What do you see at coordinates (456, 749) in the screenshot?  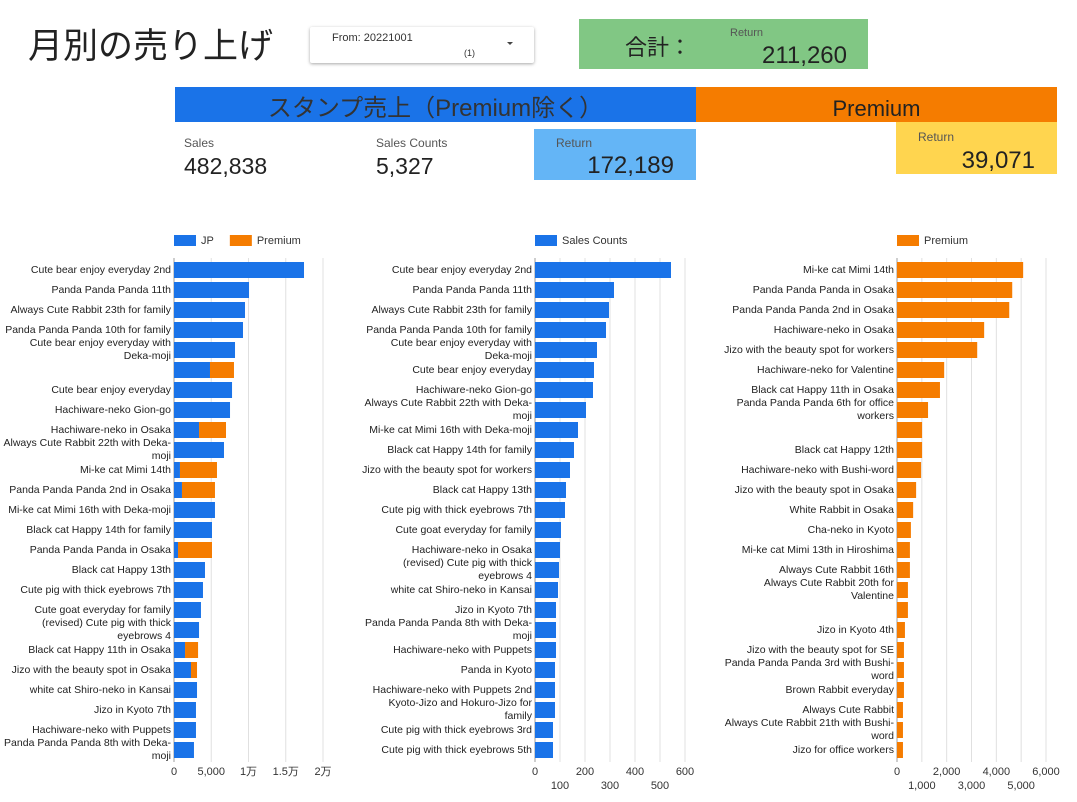 I see `category-label: Cute pig with thick eyebrows 5th` at bounding box center [456, 749].